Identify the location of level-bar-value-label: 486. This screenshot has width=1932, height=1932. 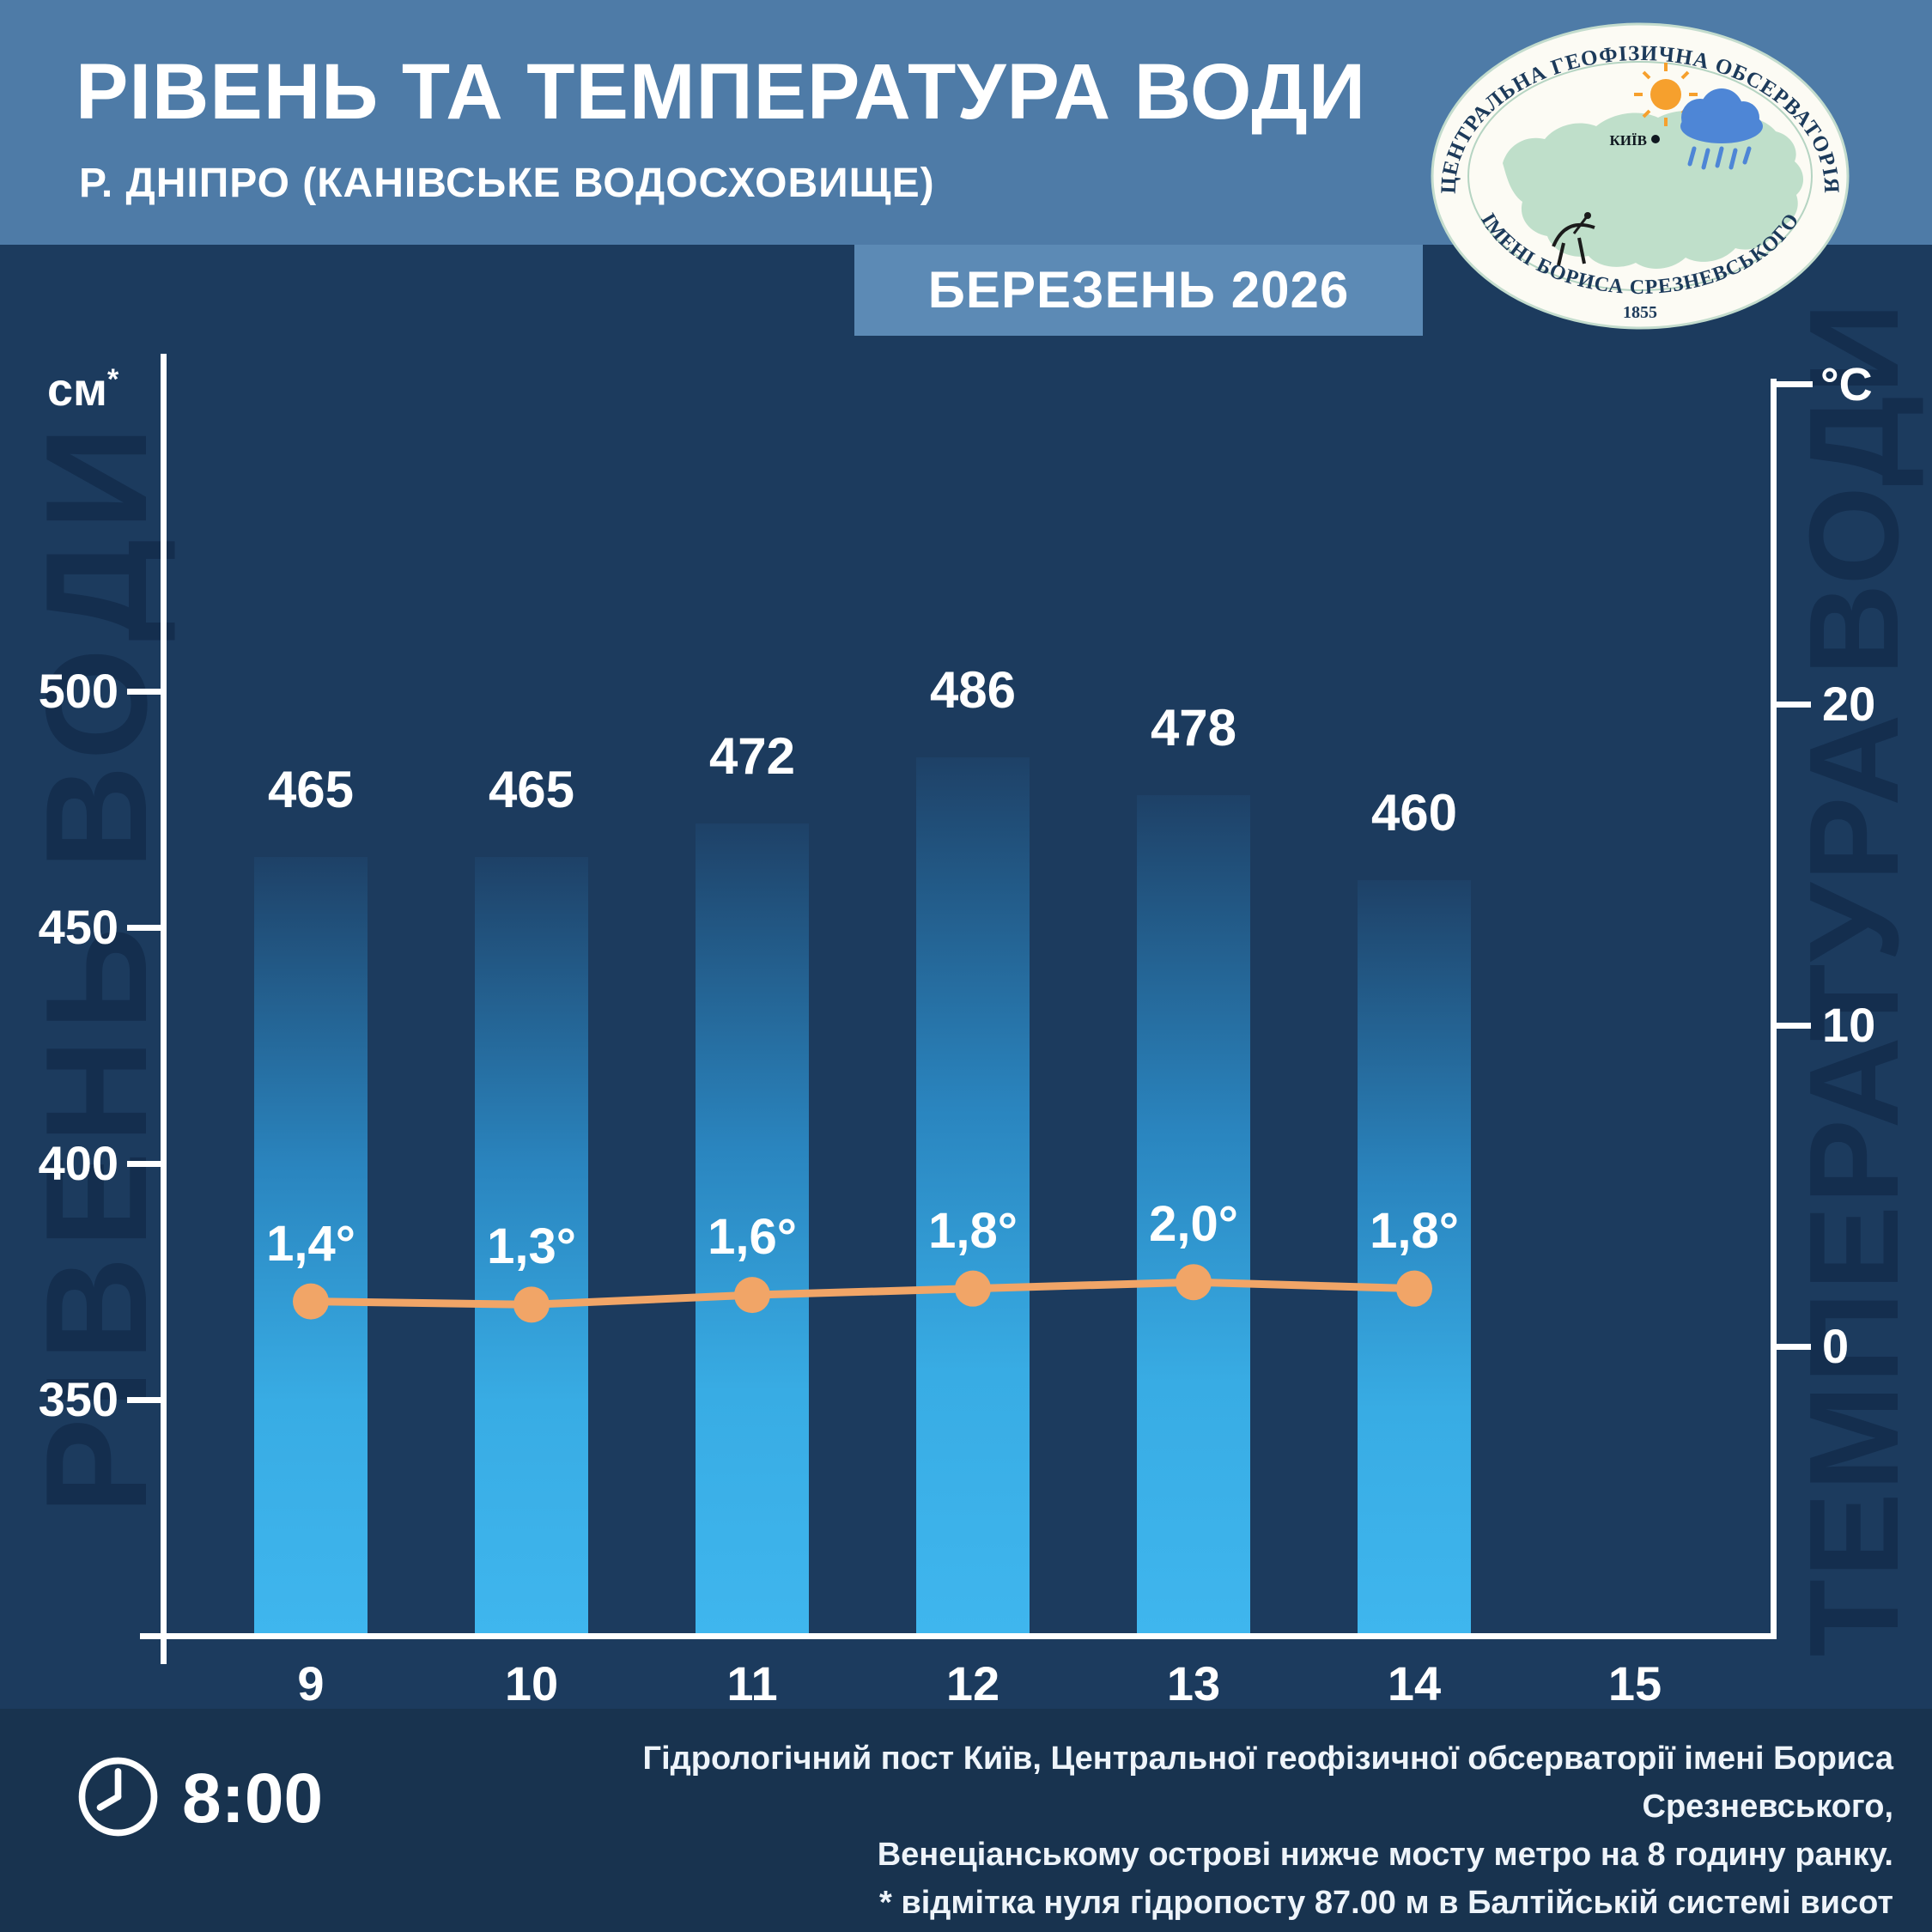
(973, 690).